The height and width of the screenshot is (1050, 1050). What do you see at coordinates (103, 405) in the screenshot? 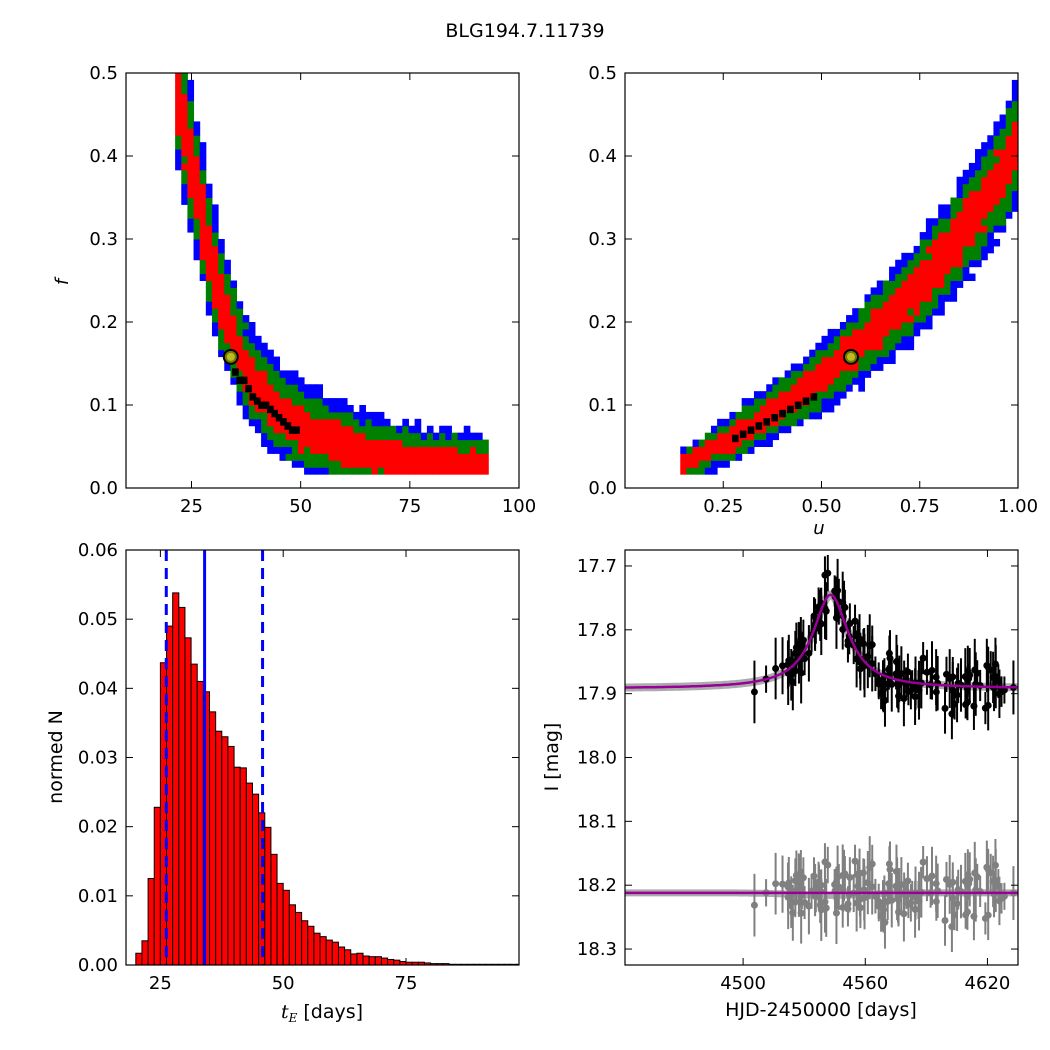
I see `y-tick-label: 0.1` at bounding box center [103, 405].